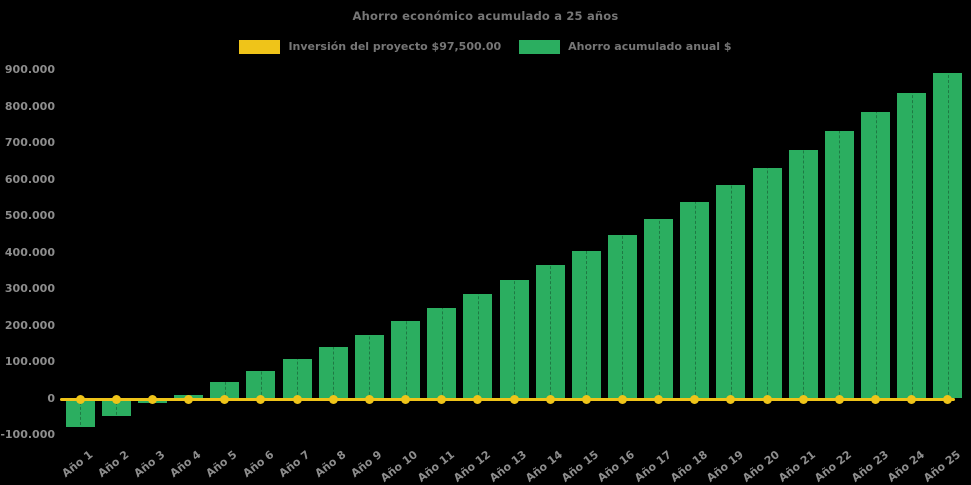  What do you see at coordinates (540, 46) in the screenshot?
I see `legend-swatch-savings` at bounding box center [540, 46].